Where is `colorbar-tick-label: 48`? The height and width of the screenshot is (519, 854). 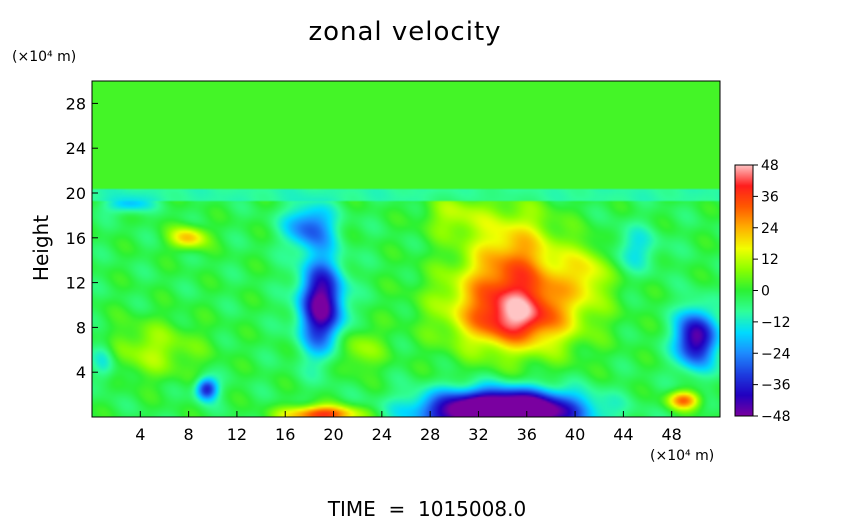 colorbar-tick-label: 48 is located at coordinates (770, 166).